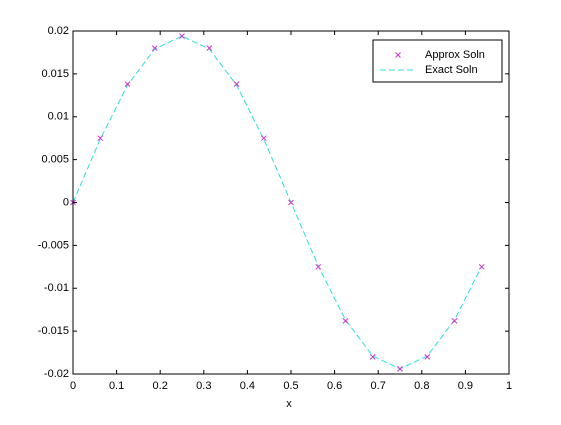 This screenshot has height=425, width=561. What do you see at coordinates (465, 386) in the screenshot?
I see `x-tick-label: 0.9` at bounding box center [465, 386].